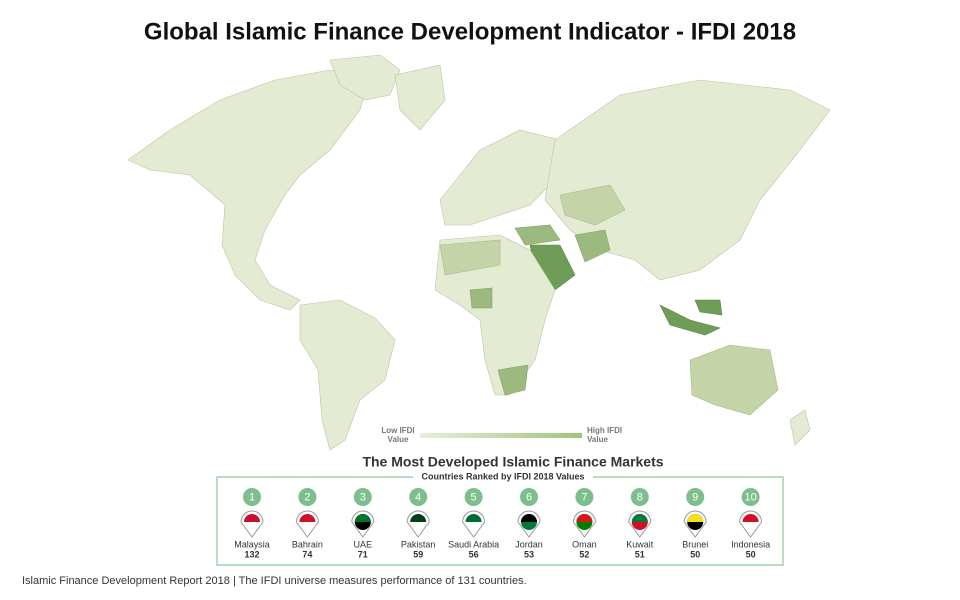  What do you see at coordinates (537, 235) in the screenshot?
I see `levant-iran` at bounding box center [537, 235].